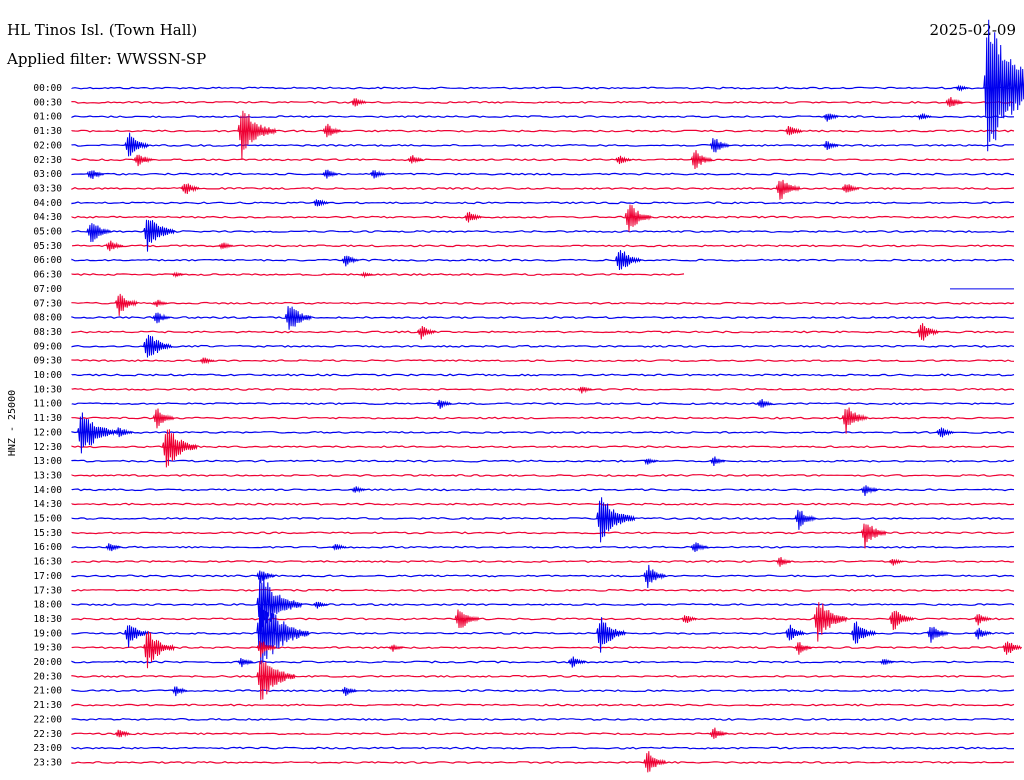 The width and height of the screenshot is (1024, 780). I want to click on row-label-0700: 07:00, so click(47, 289).